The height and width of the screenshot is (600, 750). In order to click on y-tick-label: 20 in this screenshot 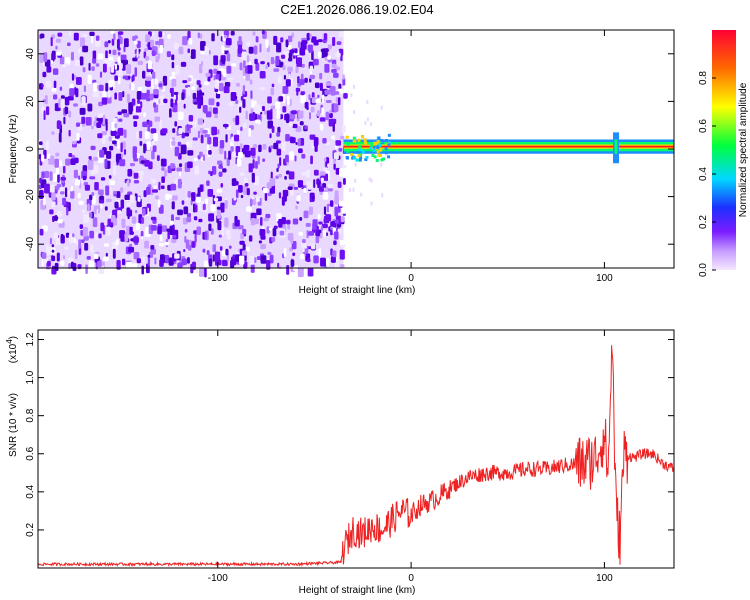, I will do `click(30, 101)`.